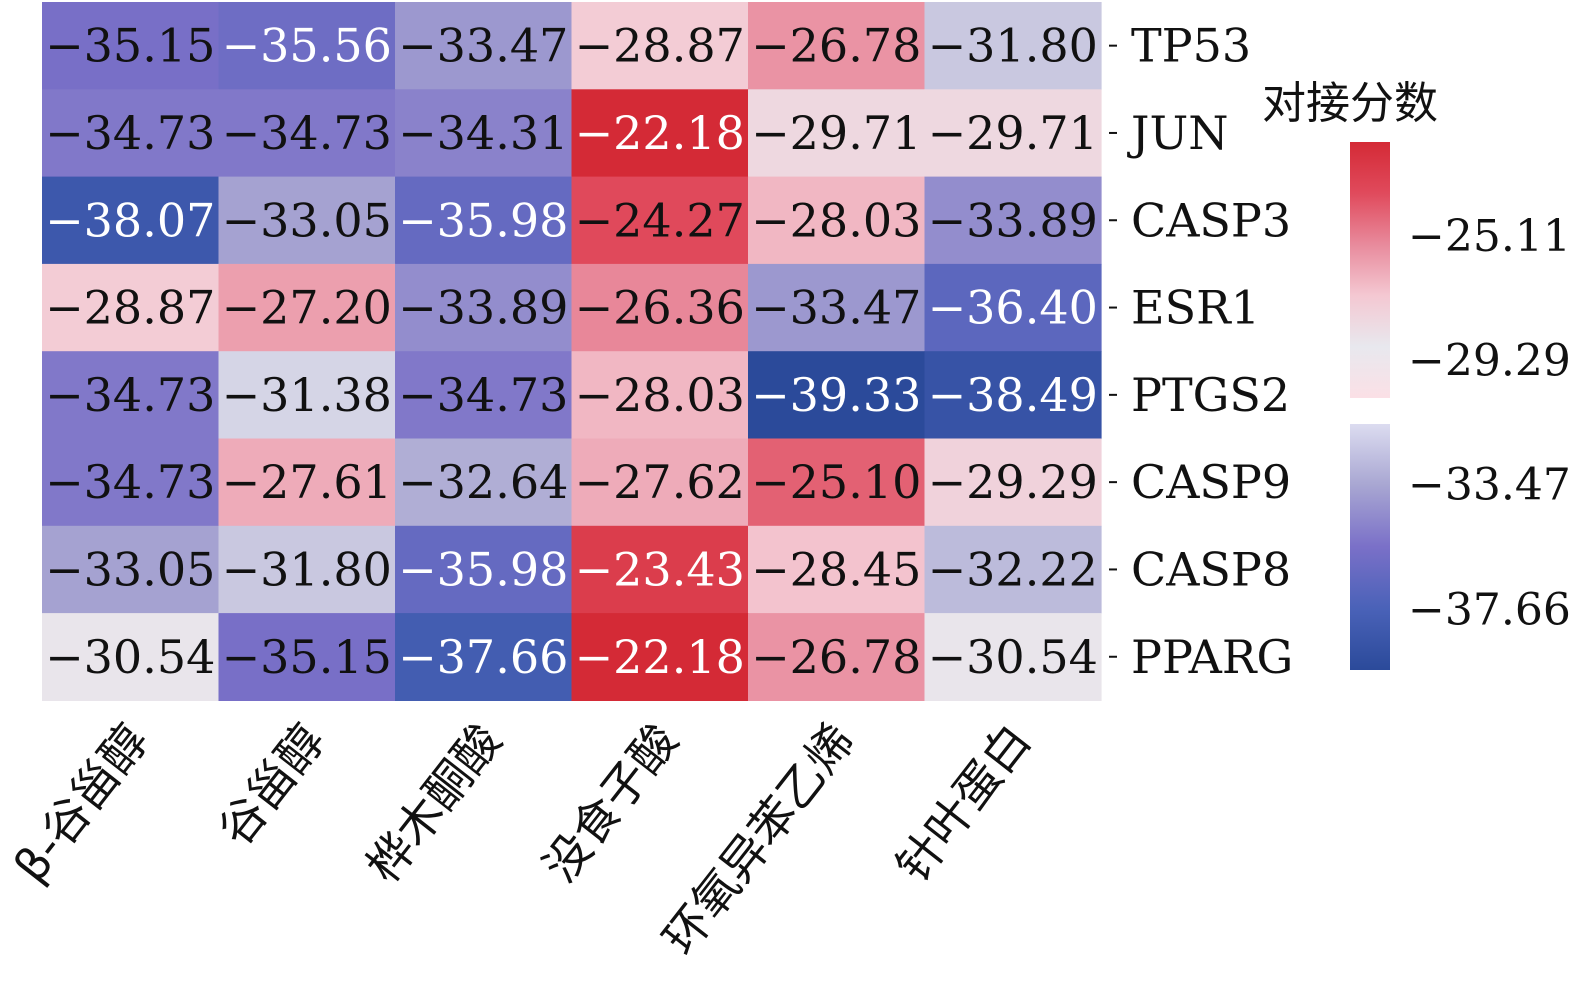  I want to click on colorbar-cool-segment, so click(1370, 547).